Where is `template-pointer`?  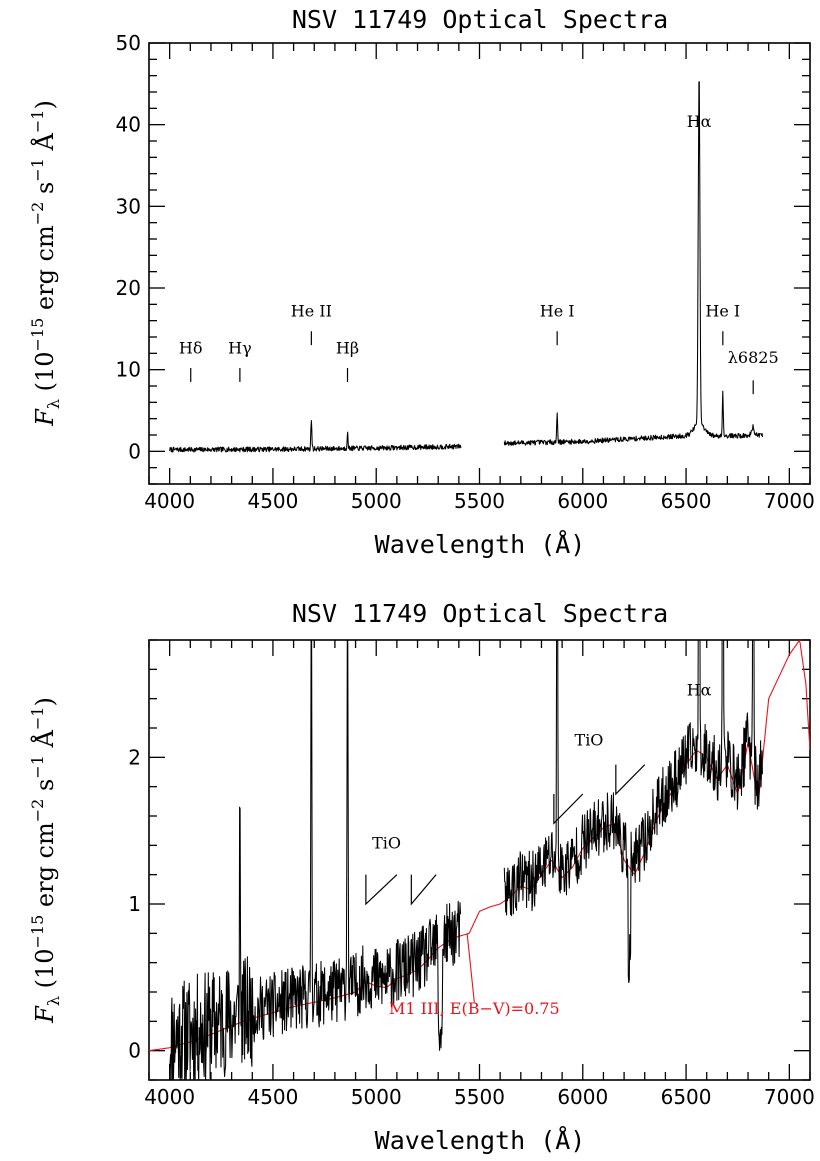
template-pointer is located at coordinates (470, 968).